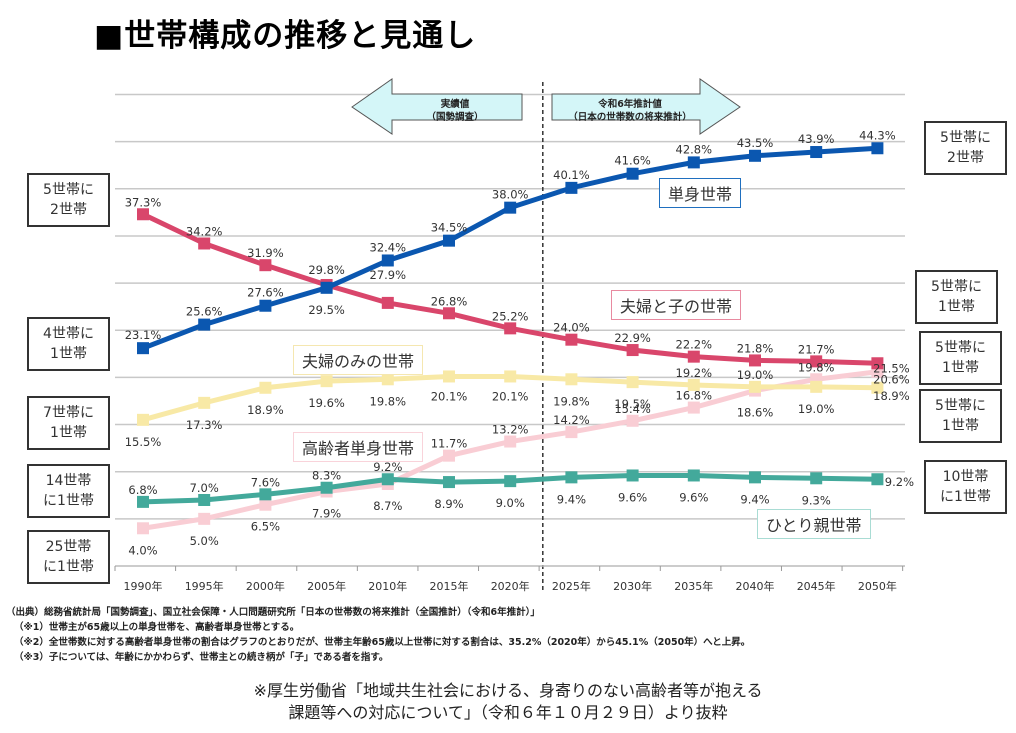  Describe the element at coordinates (956, 297) in the screenshot. I see `right-ratio-box-couple-child: 5世帯に 1世帯` at that location.